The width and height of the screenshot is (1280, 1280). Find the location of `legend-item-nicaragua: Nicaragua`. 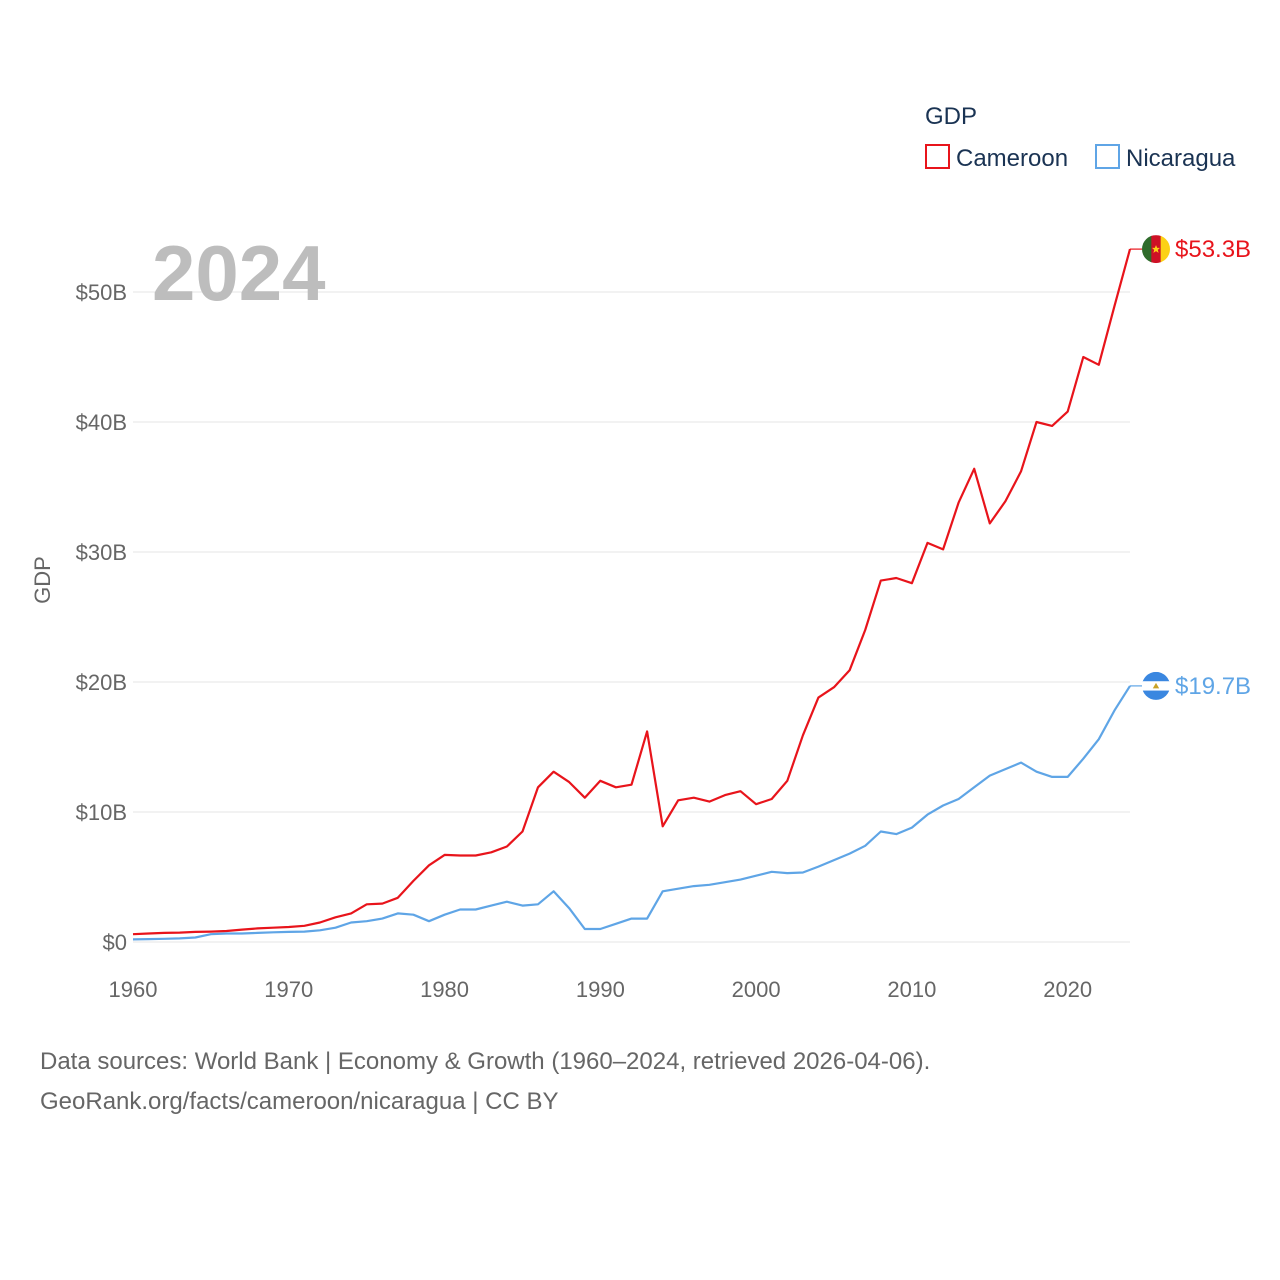

legend-item-nicaragua: Nicaragua is located at coordinates (1165, 158).